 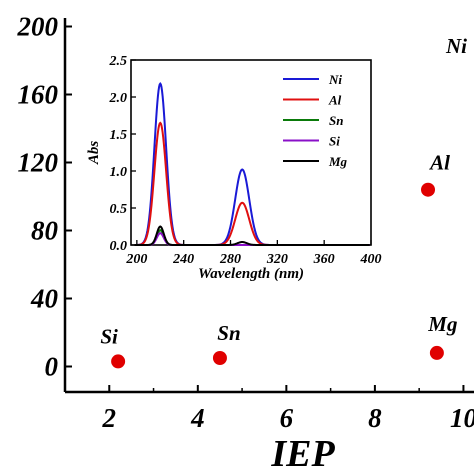 What do you see at coordinates (230, 259) in the screenshot?
I see `inset-x-tick-label: 280` at bounding box center [230, 259].